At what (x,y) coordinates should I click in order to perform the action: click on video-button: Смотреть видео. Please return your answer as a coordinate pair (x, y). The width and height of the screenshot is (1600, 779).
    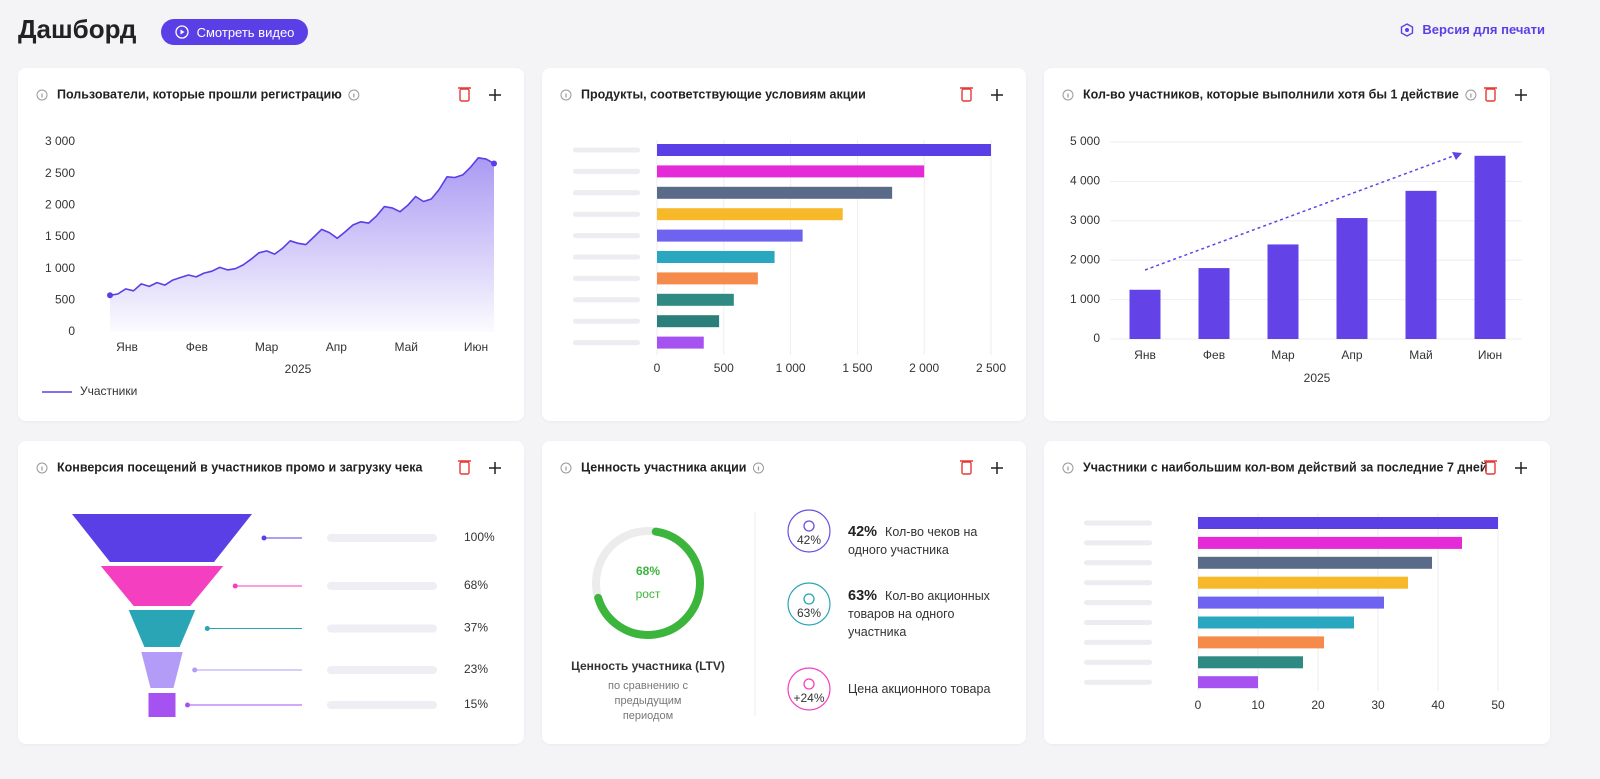
    Looking at the image, I should click on (234, 32).